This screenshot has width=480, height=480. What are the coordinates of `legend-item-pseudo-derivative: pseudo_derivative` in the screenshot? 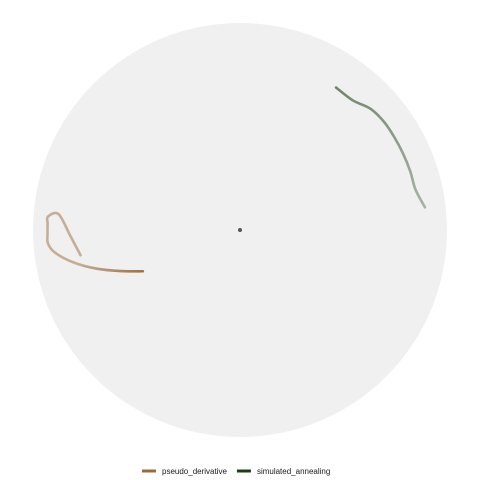 It's located at (184, 471).